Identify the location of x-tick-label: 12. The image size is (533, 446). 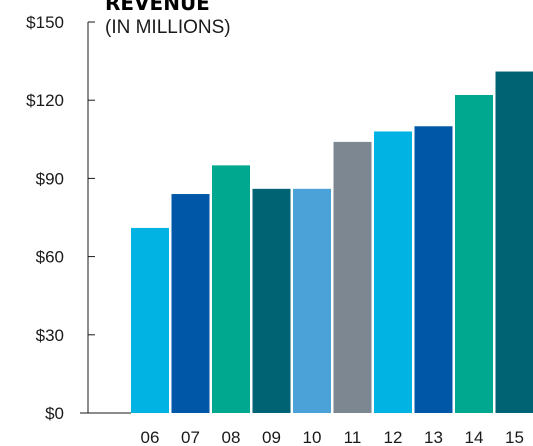
(393, 437).